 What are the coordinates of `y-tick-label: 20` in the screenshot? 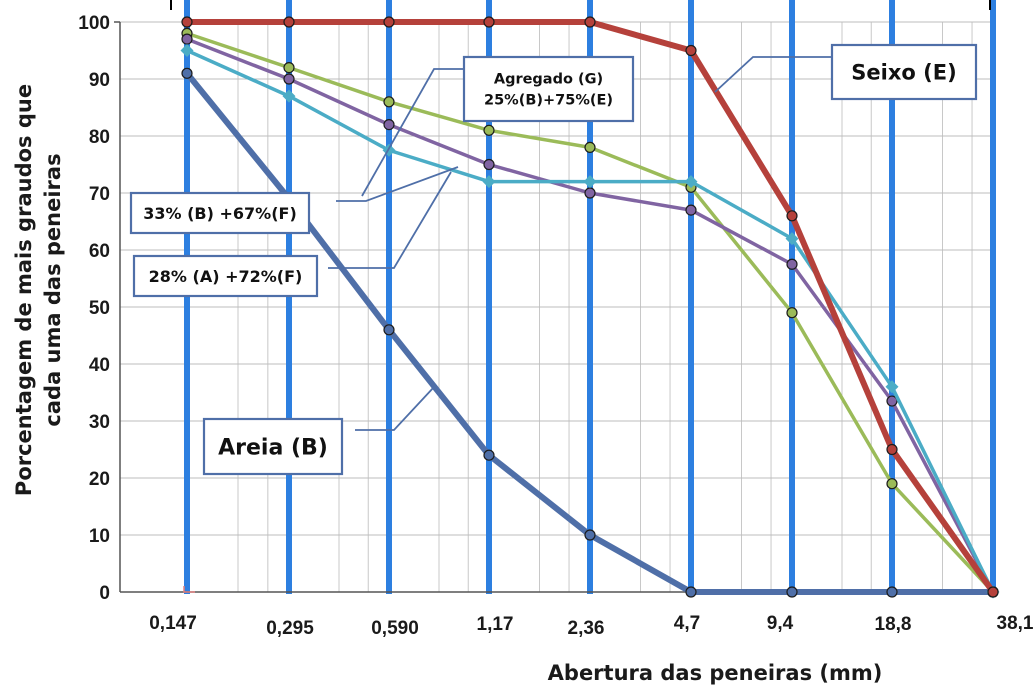 It's located at (99, 479).